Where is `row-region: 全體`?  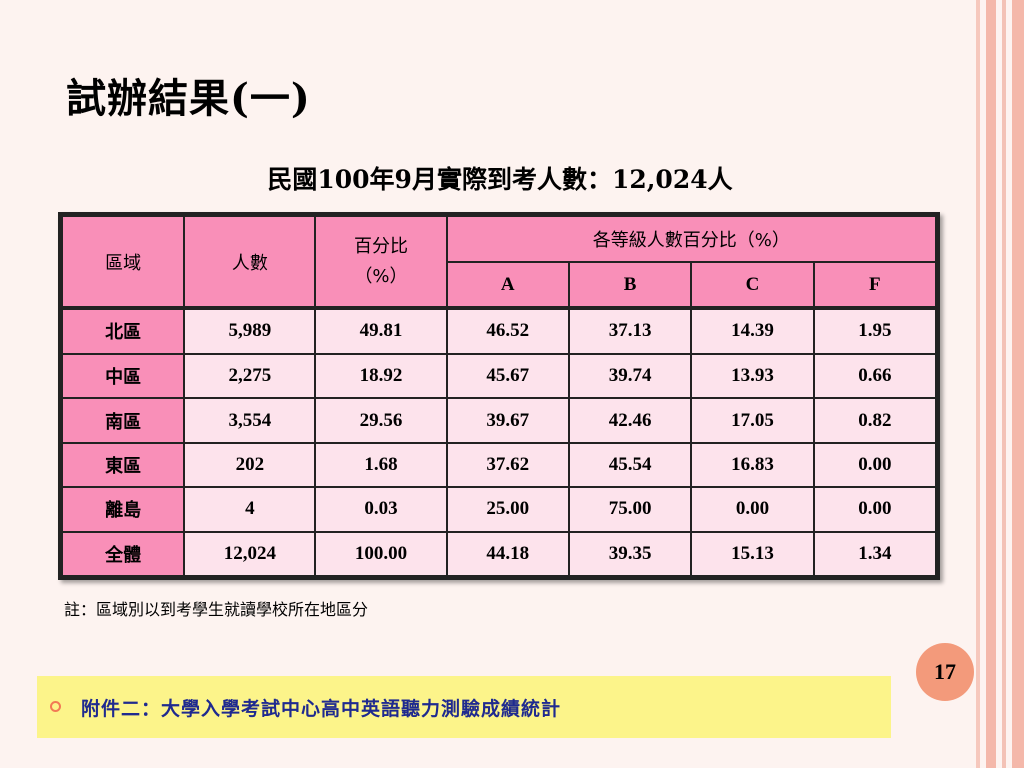 row-region: 全體 is located at coordinates (123, 554).